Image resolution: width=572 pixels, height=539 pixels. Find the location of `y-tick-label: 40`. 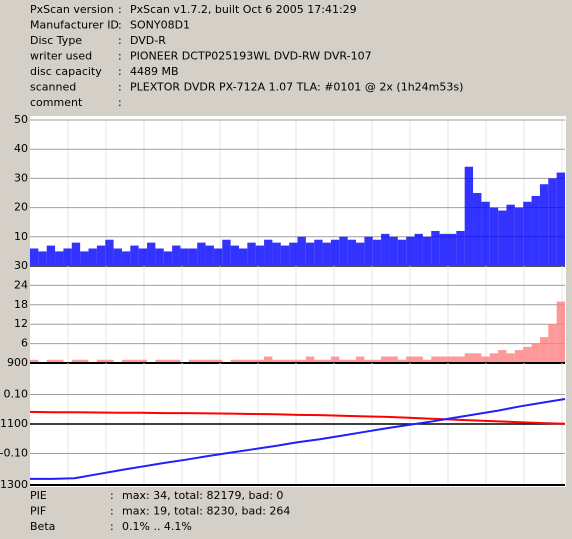

y-tick-label: 40 is located at coordinates (21, 148).